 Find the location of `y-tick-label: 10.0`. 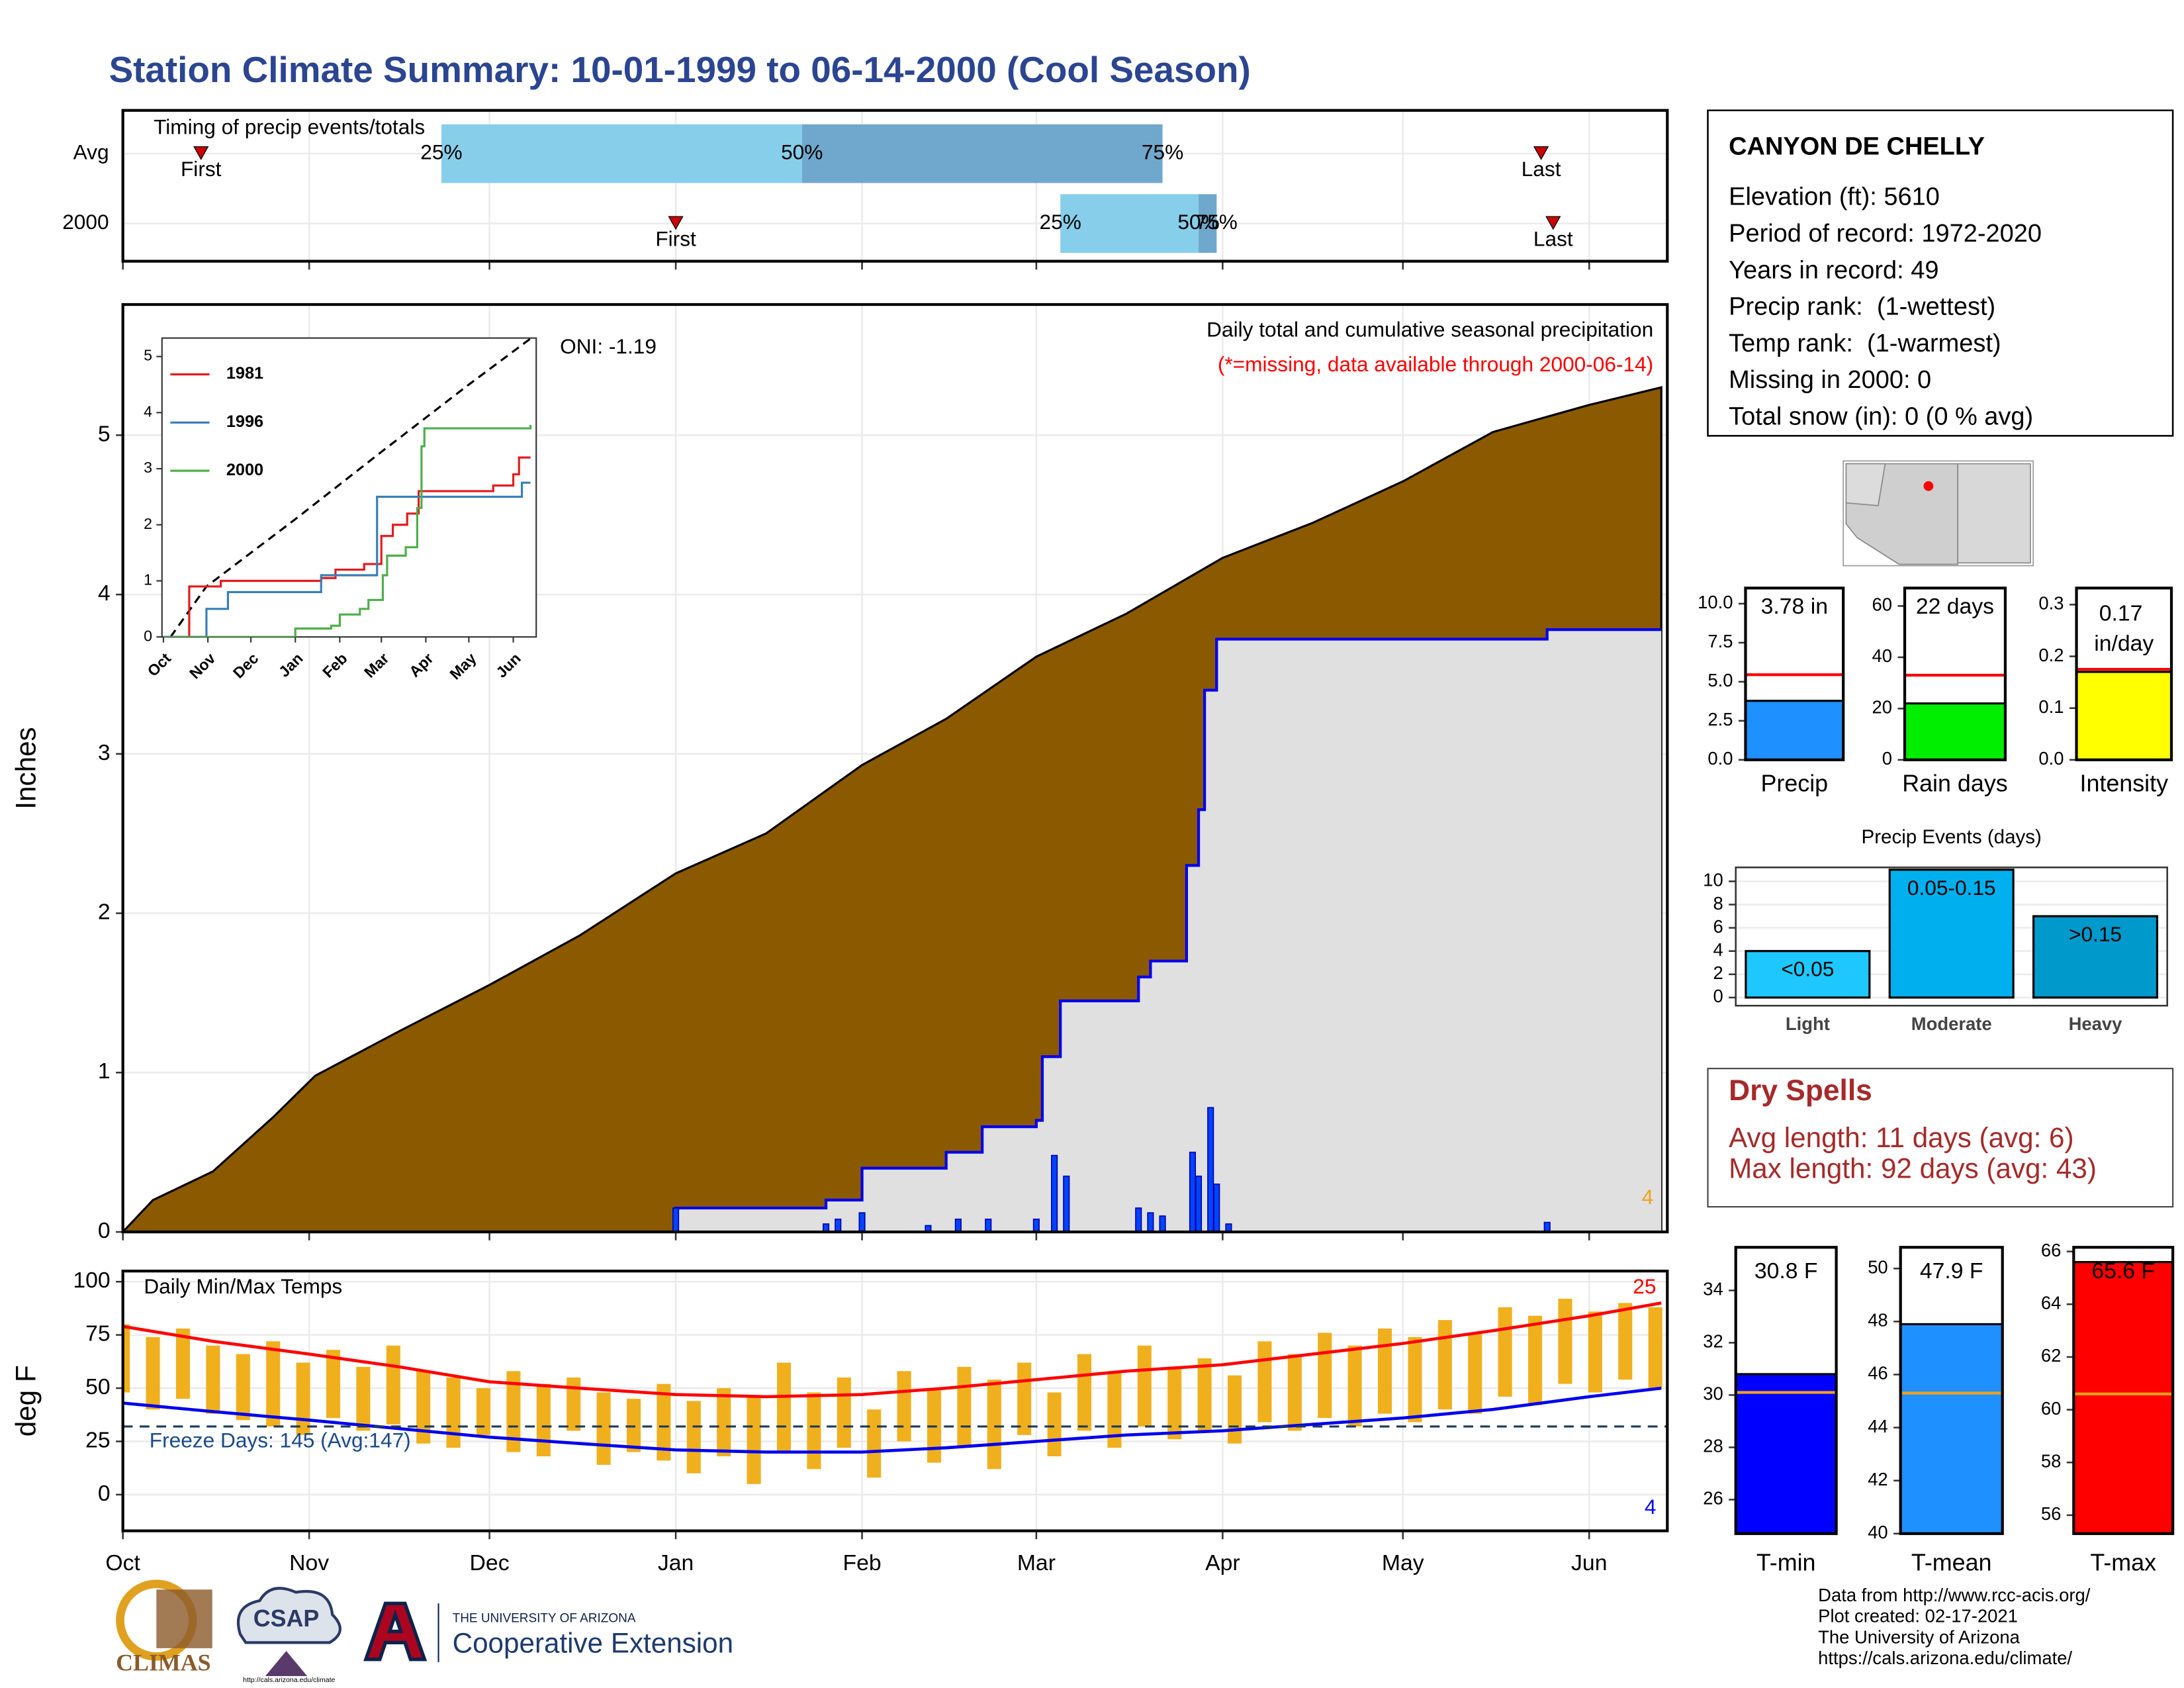

y-tick-label: 10.0 is located at coordinates (1715, 602).